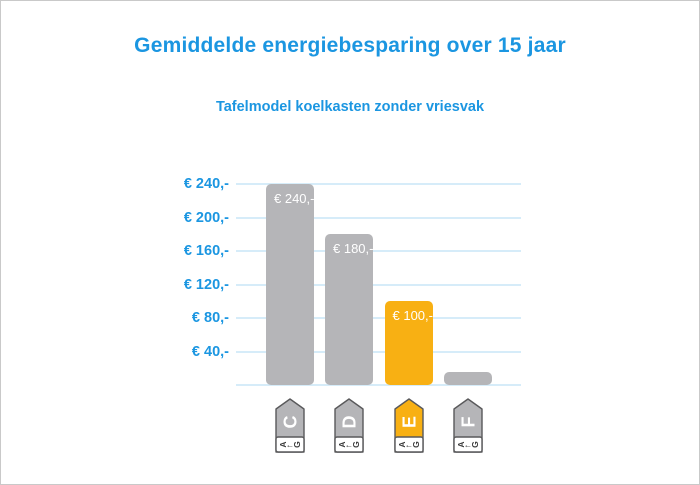  What do you see at coordinates (350, 45) in the screenshot?
I see `chart-title: Gemiddelde energiebesparing over 15 jaar` at bounding box center [350, 45].